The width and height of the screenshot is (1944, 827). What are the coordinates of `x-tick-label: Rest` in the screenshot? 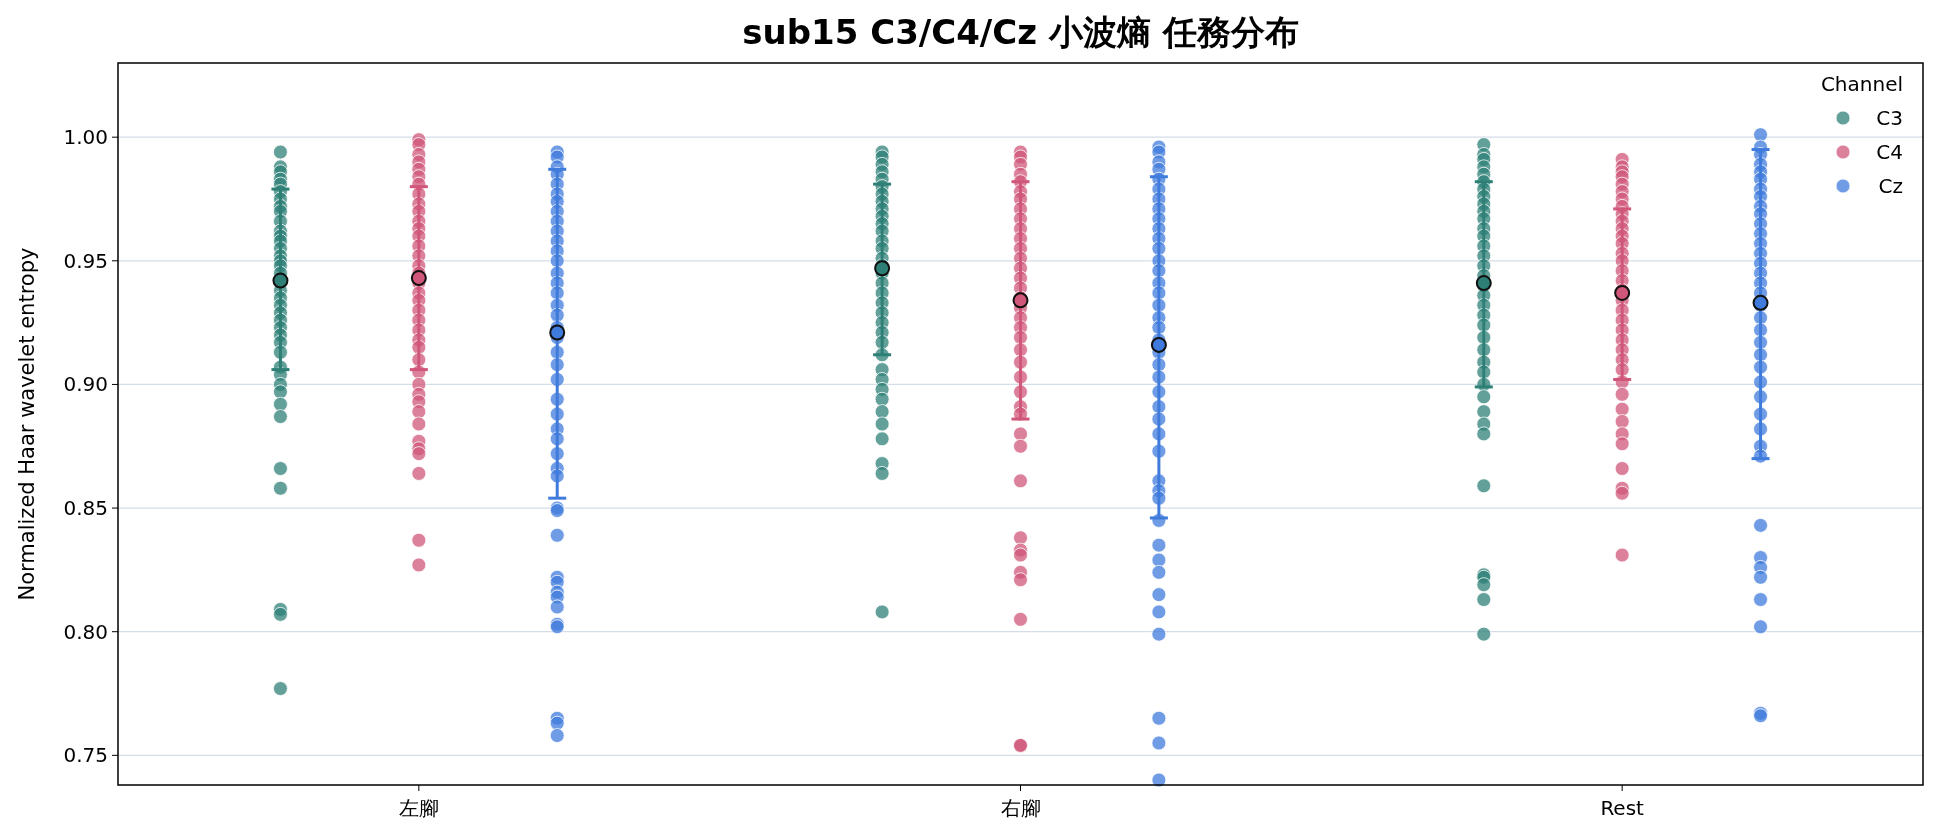 It's located at (1622, 808).